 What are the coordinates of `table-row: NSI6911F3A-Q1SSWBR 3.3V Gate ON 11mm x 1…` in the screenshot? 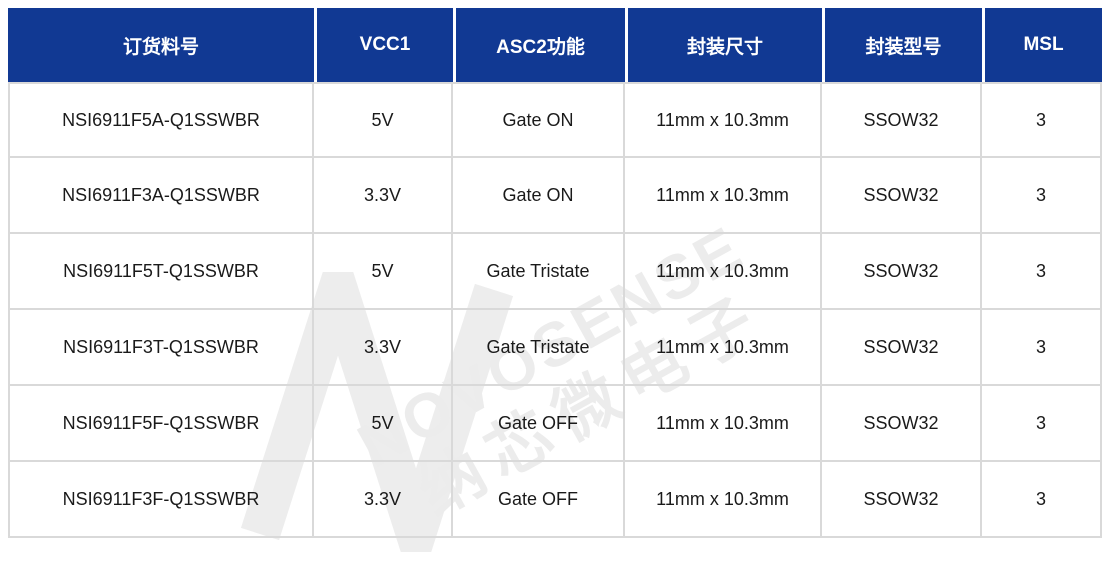 It's located at (555, 196).